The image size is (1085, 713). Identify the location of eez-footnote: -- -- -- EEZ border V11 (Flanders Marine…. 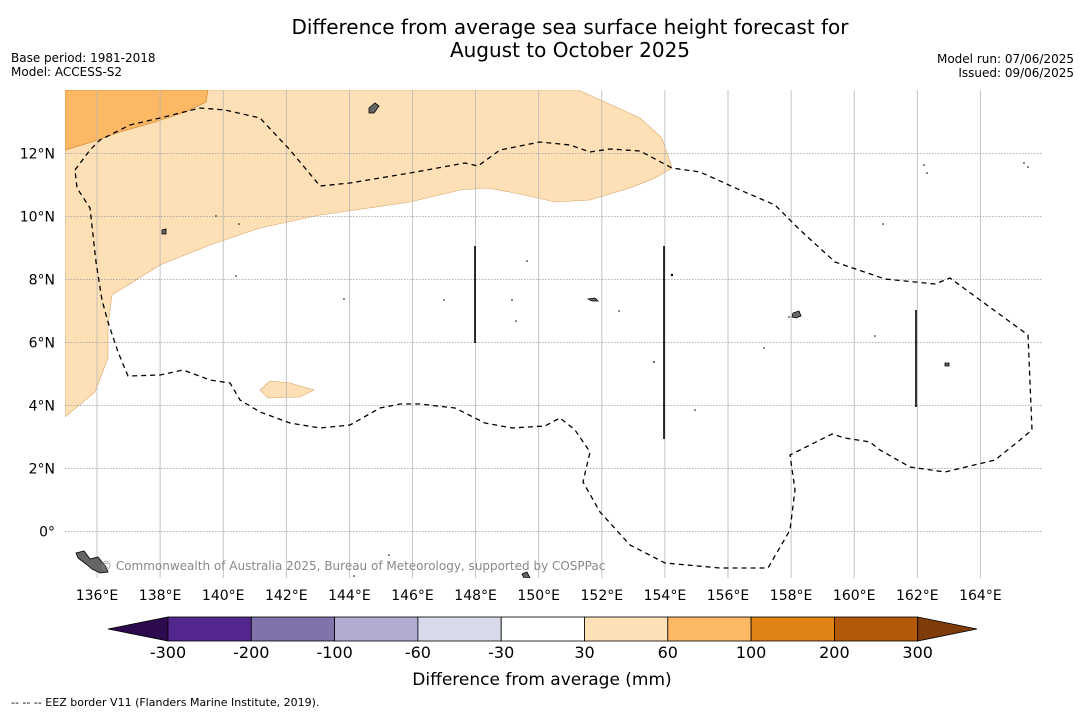
(165, 702).